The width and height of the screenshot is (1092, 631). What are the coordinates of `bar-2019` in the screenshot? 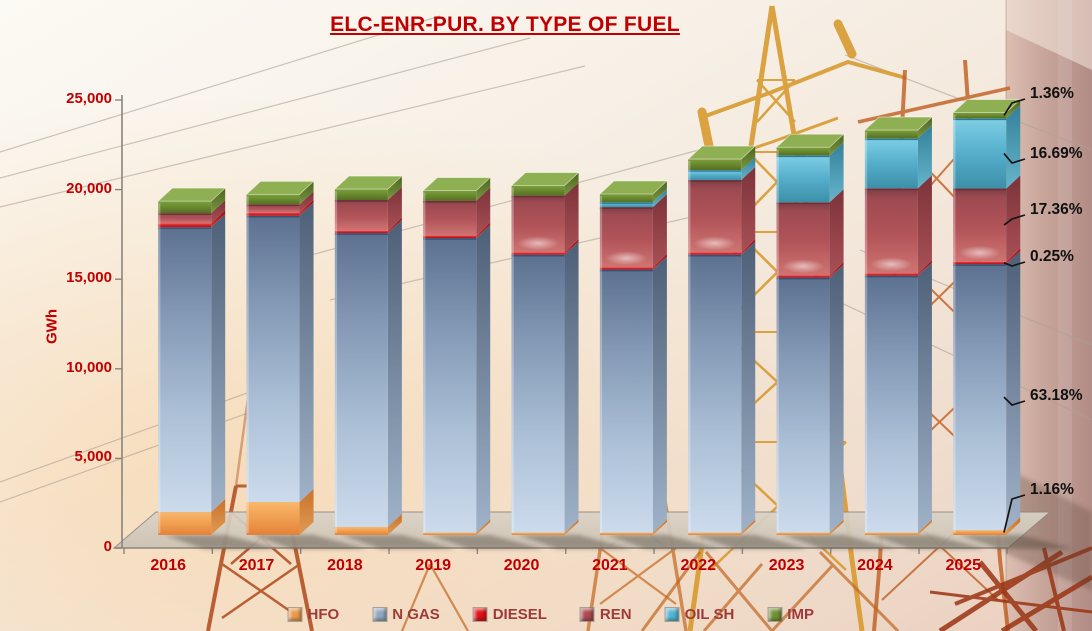 It's located at (457, 356).